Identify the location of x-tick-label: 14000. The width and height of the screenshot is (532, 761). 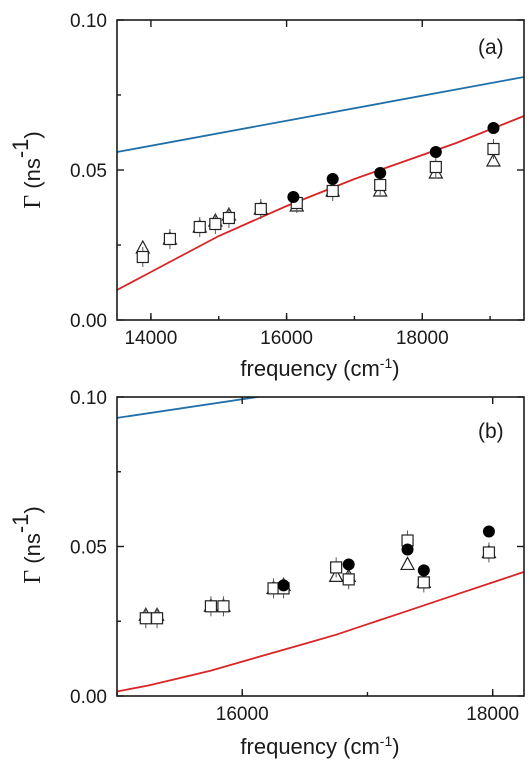
(150, 338).